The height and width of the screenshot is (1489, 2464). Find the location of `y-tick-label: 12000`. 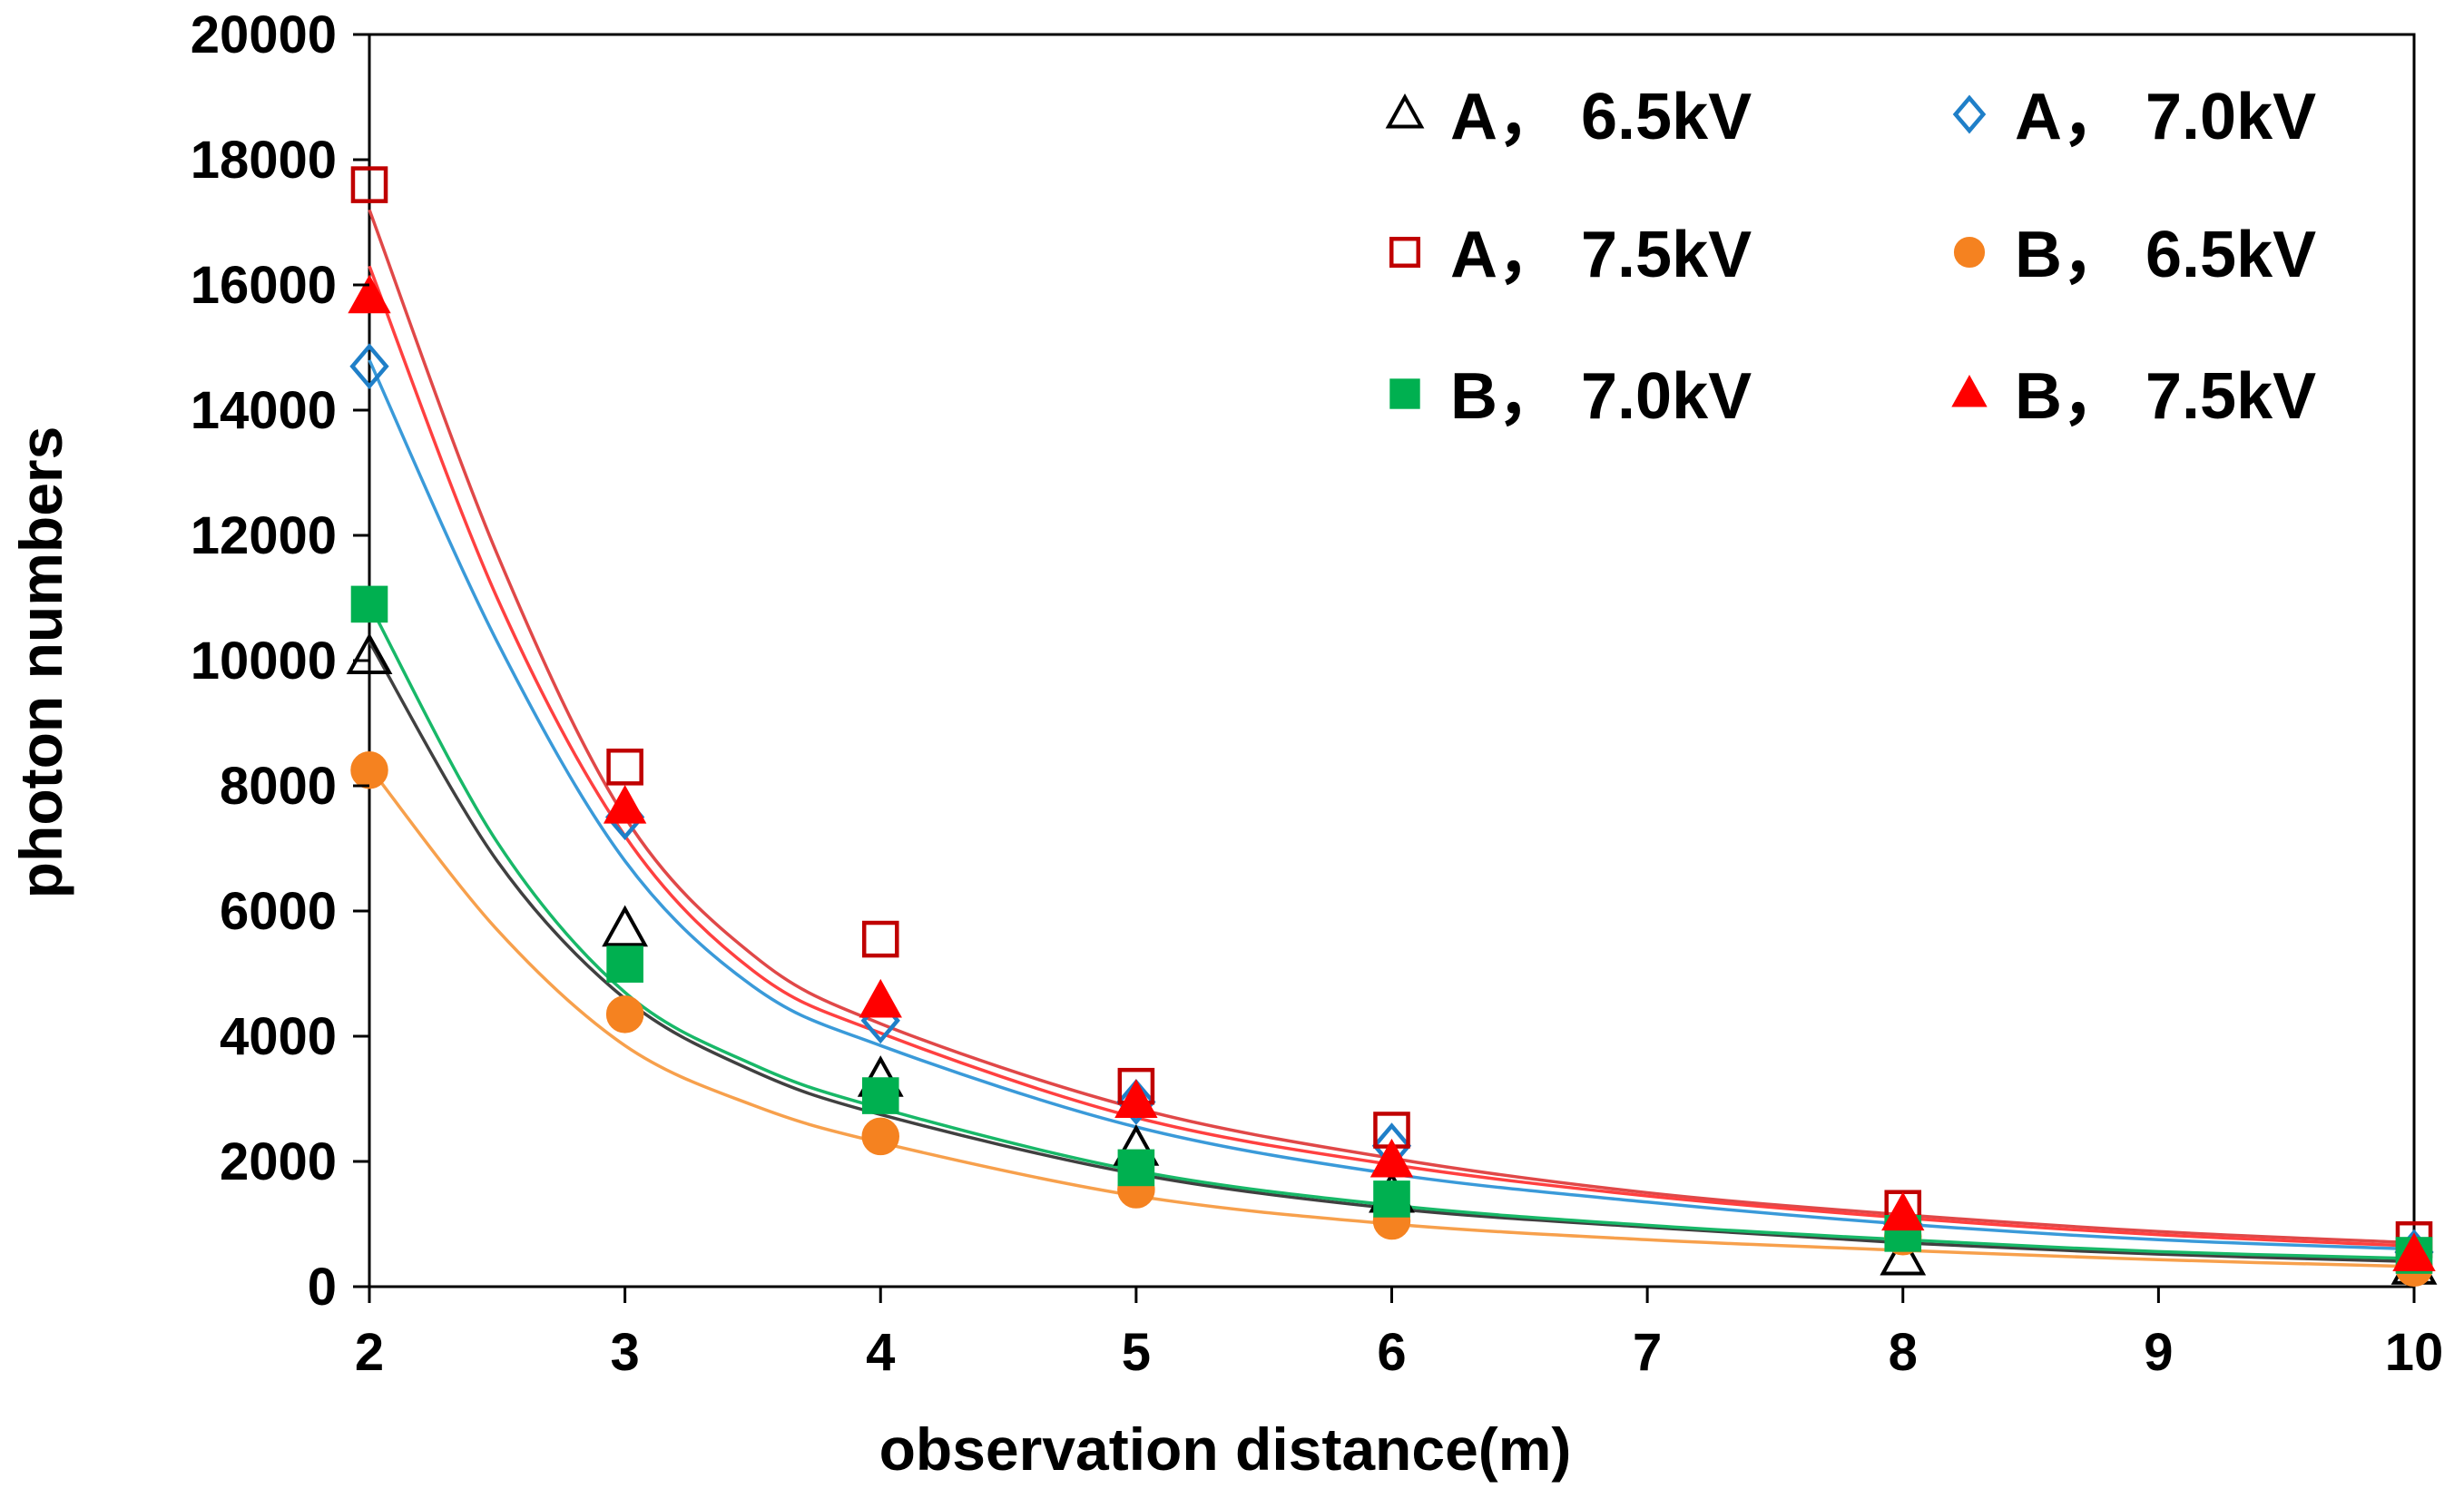

y-tick-label: 12000 is located at coordinates (264, 535).